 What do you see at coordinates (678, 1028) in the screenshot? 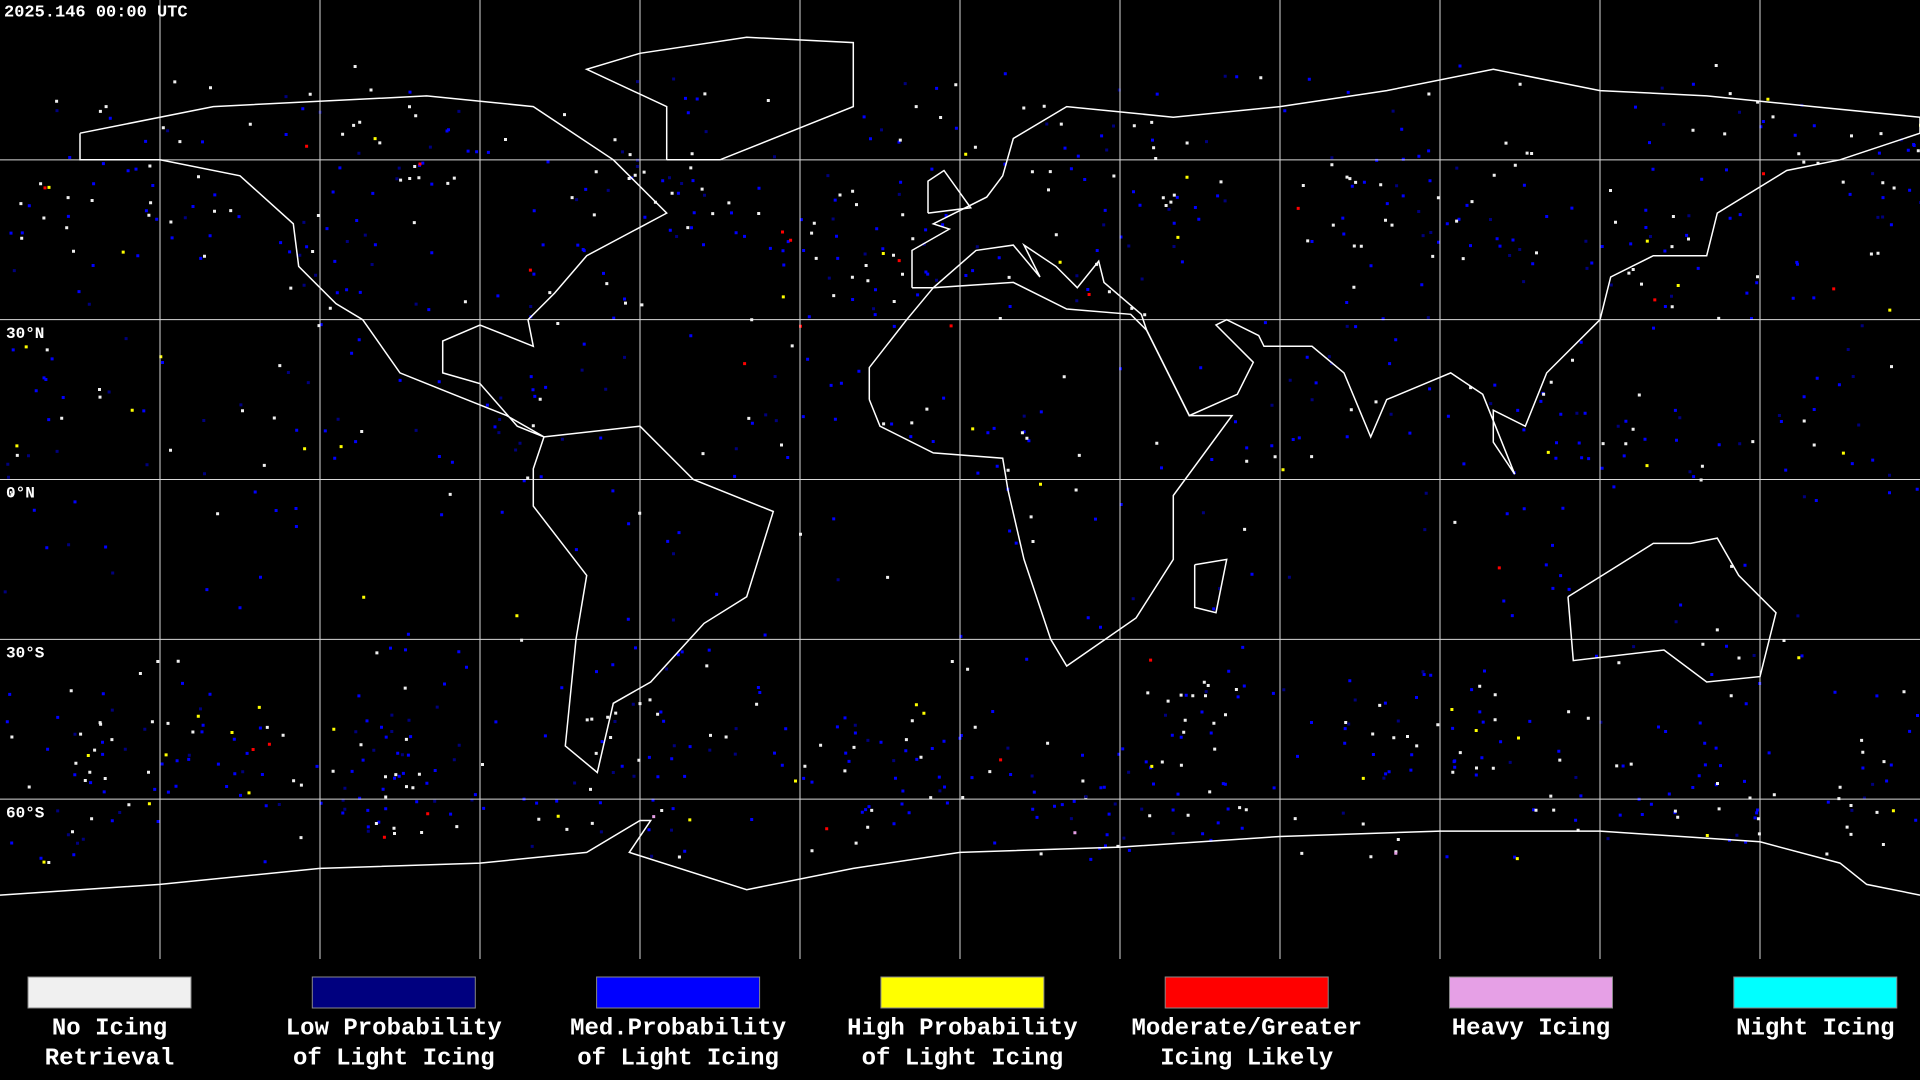
I see `legend-label: Med.Probability` at bounding box center [678, 1028].